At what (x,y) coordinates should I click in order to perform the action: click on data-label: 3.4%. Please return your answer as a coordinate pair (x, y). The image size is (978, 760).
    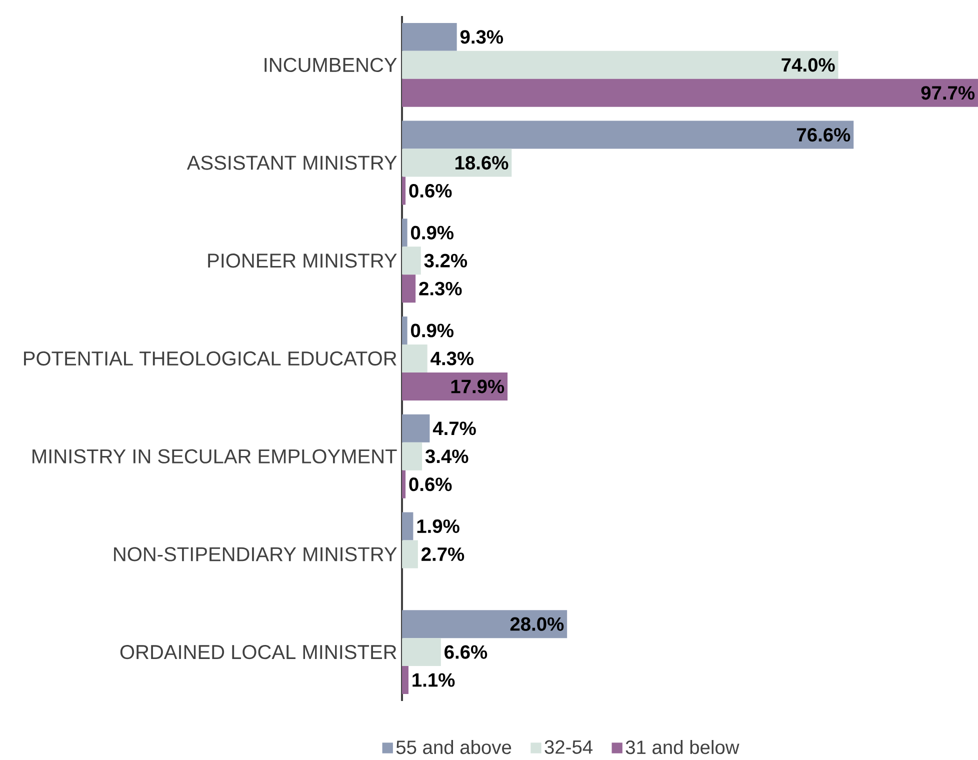
    Looking at the image, I should click on (446, 457).